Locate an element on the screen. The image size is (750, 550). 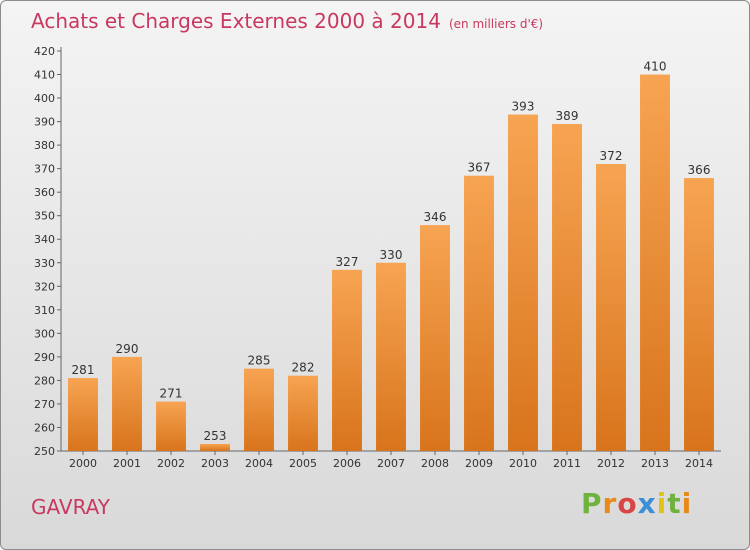
bar-value-label: 410 is located at coordinates (655, 67).